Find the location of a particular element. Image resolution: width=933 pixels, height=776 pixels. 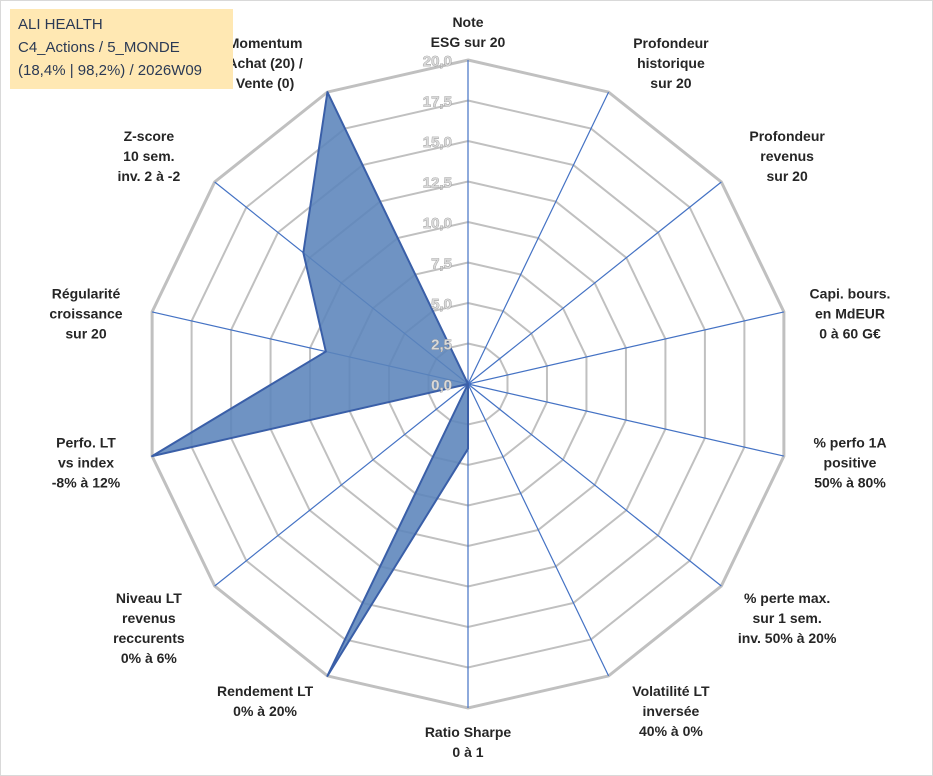

axis-label-12: Z-score 10 sem. inv. 2 à -2 is located at coordinates (148, 156).